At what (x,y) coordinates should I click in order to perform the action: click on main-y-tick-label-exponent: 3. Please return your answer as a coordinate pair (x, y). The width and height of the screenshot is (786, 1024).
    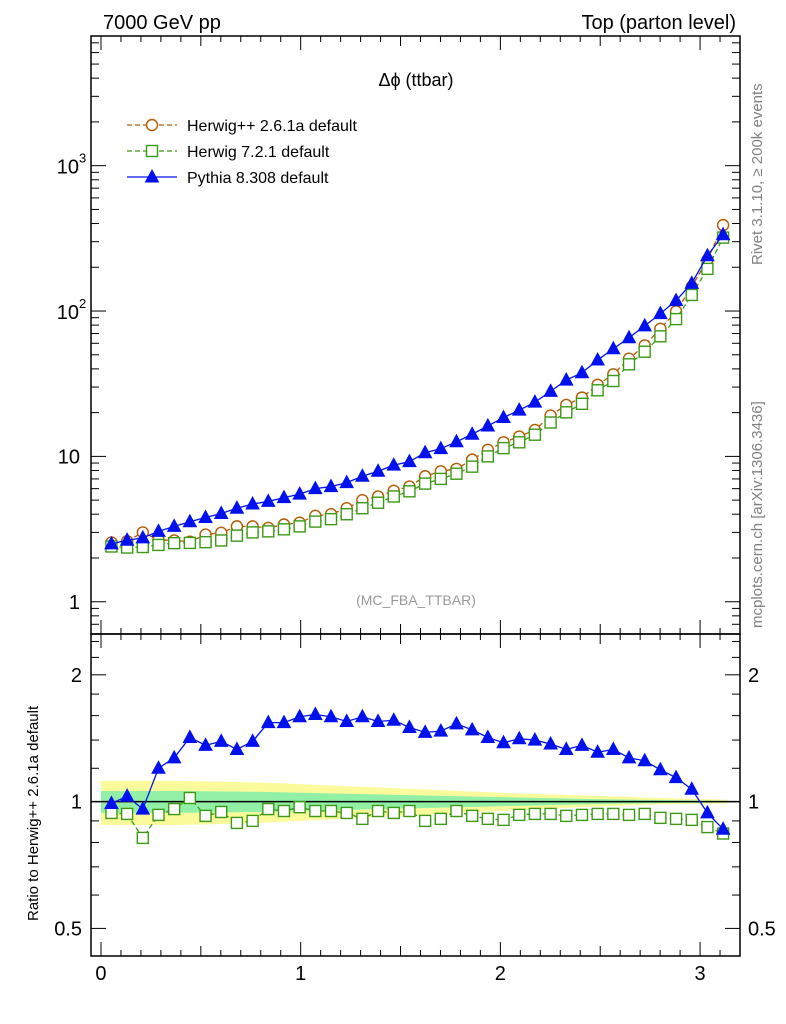
    Looking at the image, I should click on (82, 158).